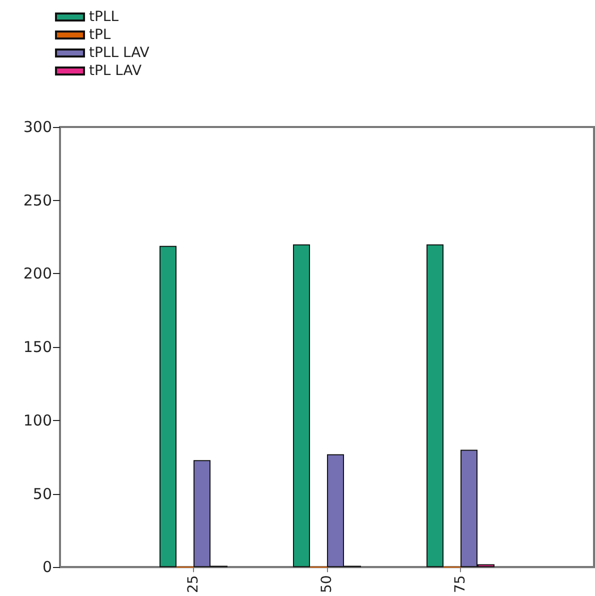  What do you see at coordinates (42, 493) in the screenshot?
I see `y-tick-label: 50` at bounding box center [42, 493].